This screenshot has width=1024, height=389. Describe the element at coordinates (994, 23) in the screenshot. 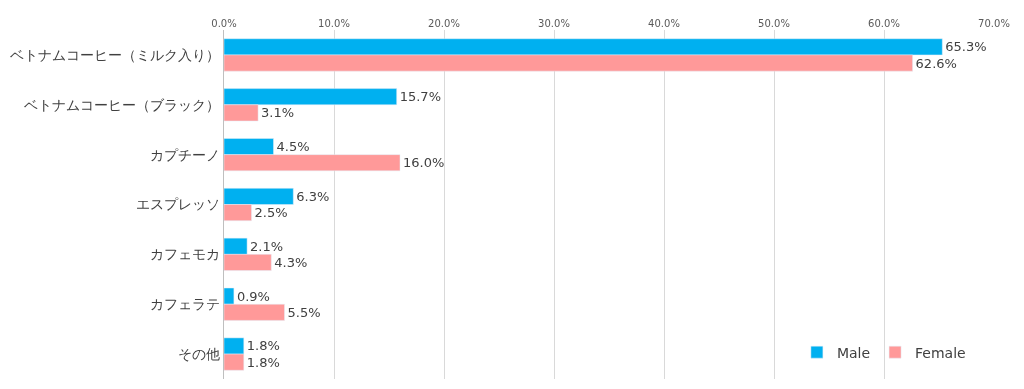

I see `x-tick-label: 70.0%` at that location.